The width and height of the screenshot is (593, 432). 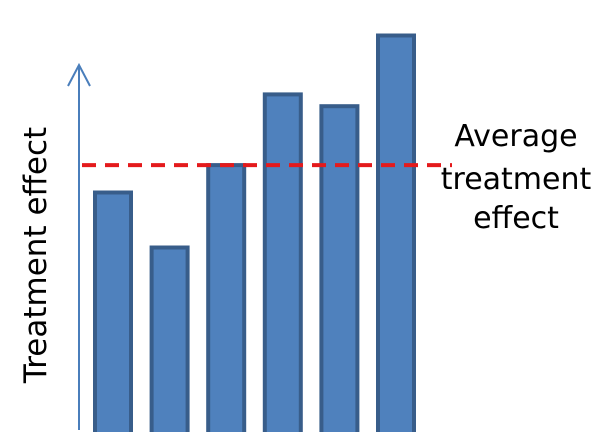 I want to click on average-label-line-3: effect, so click(x=516, y=218).